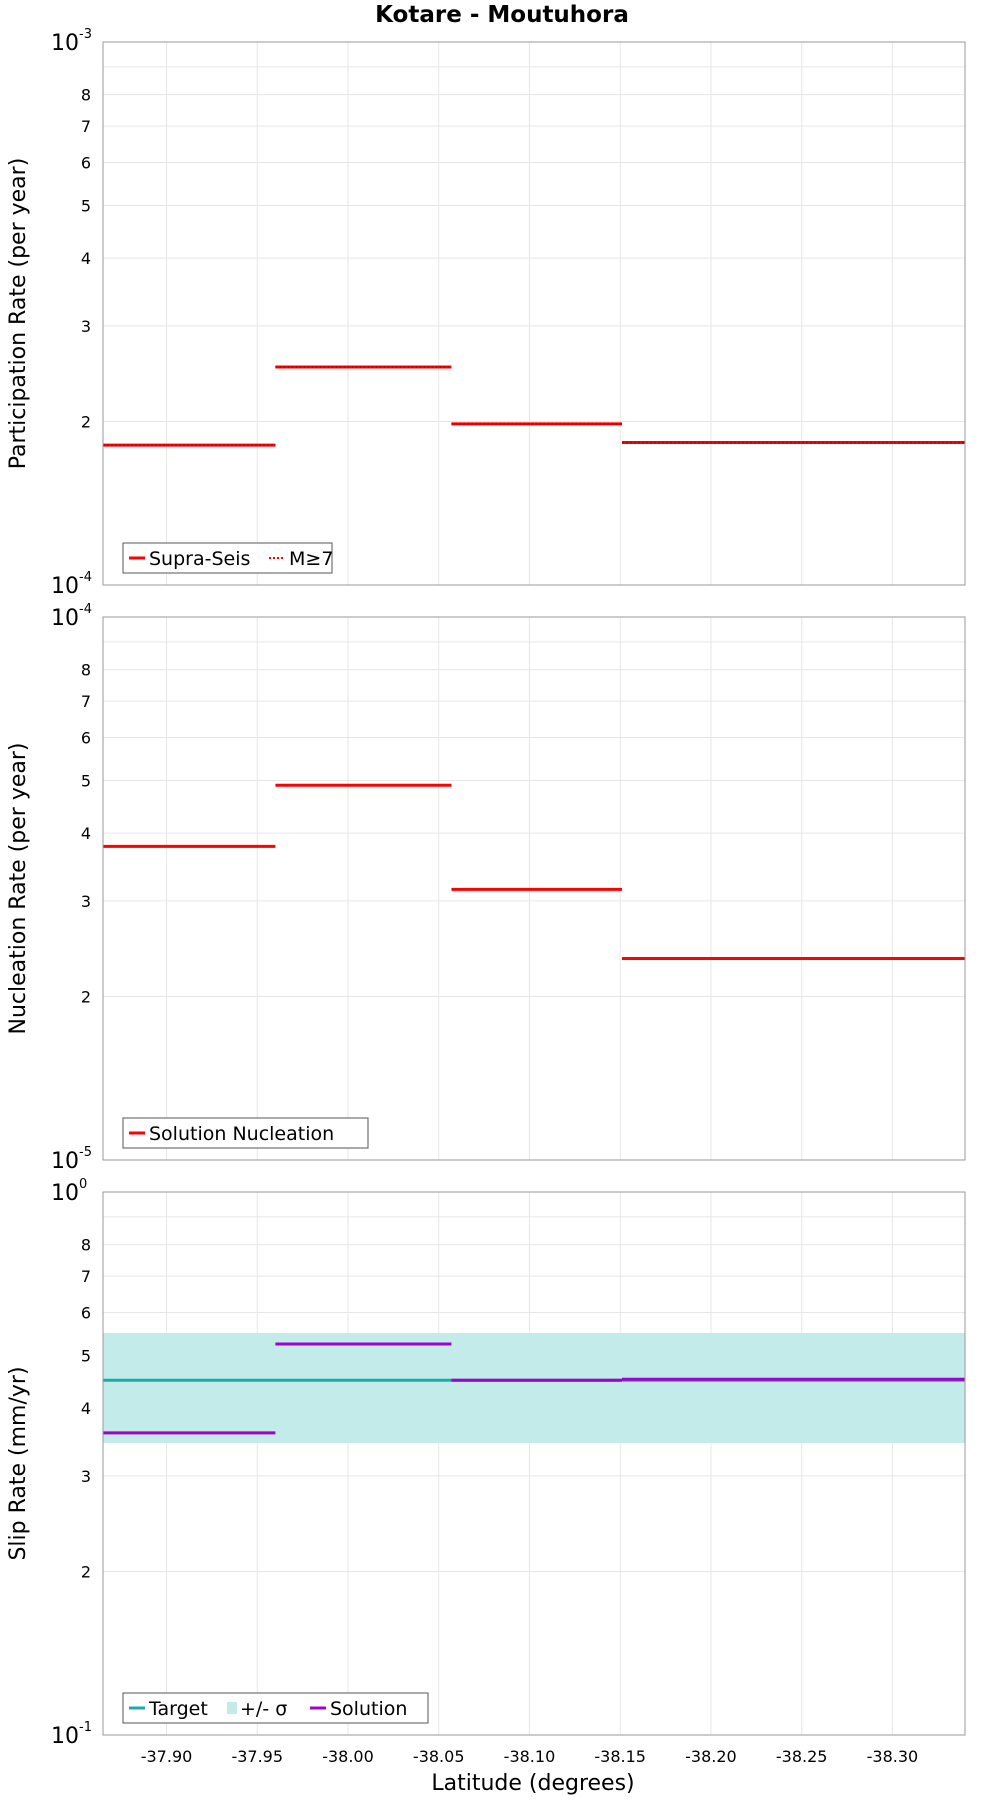 This screenshot has width=1000, height=1800. Describe the element at coordinates (532, 1783) in the screenshot. I see `x-axis-label: Latitude (degrees)` at that location.